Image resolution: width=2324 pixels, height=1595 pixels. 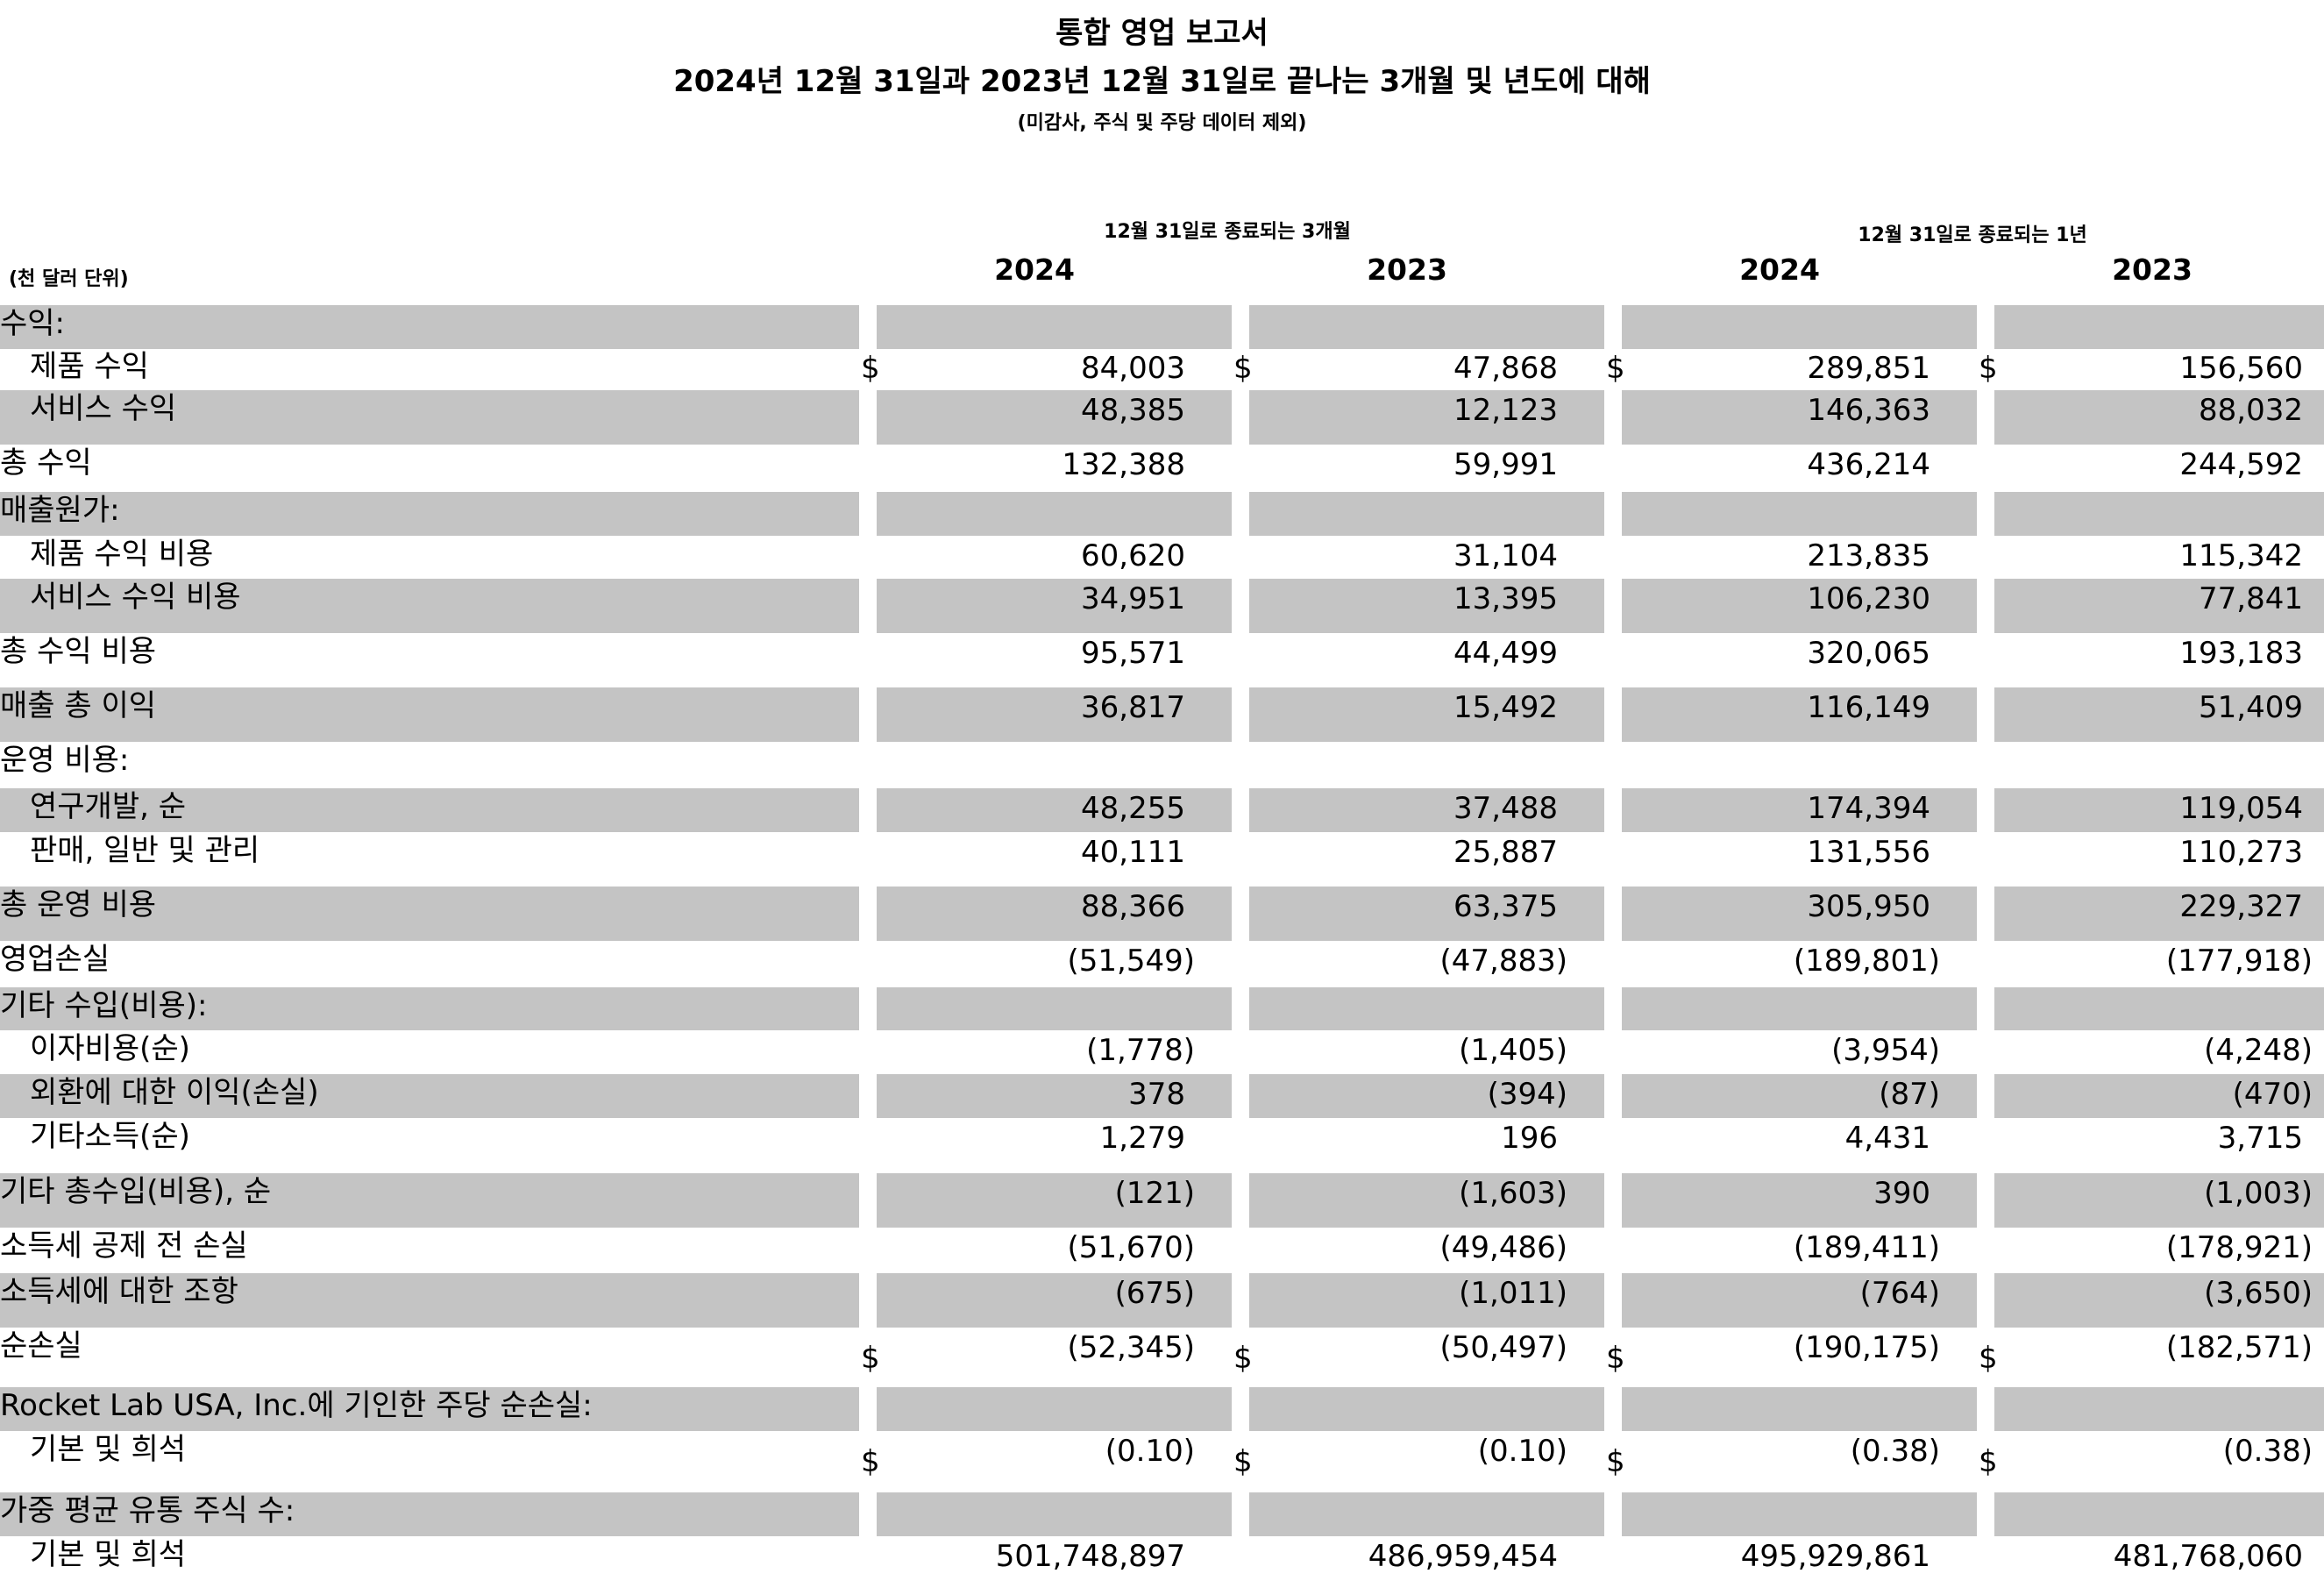 I want to click on row-value: 390, so click(x=1901, y=1193).